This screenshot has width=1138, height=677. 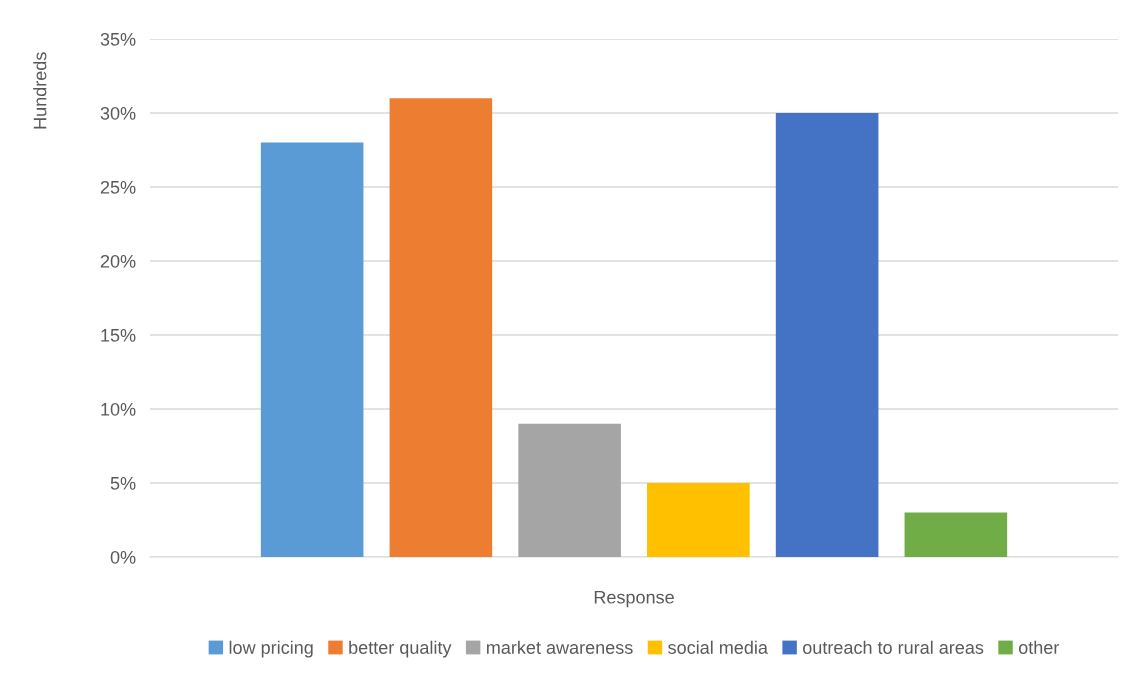 I want to click on x-axis-title: Response, so click(x=634, y=599).